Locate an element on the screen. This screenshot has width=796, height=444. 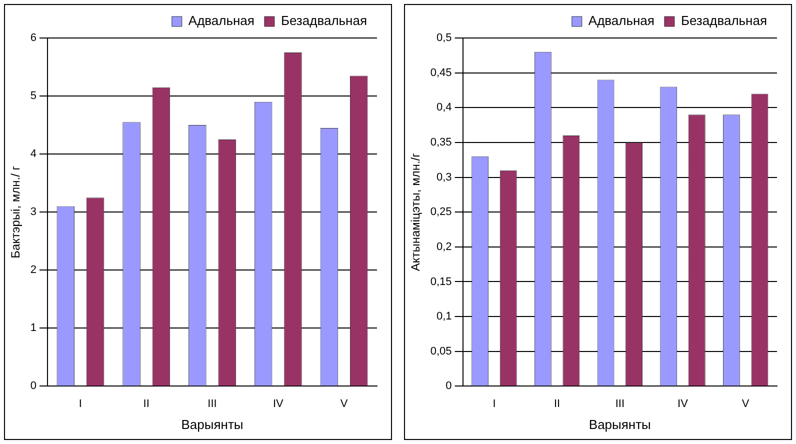
y-tick-label: 6 is located at coordinates (33, 38).